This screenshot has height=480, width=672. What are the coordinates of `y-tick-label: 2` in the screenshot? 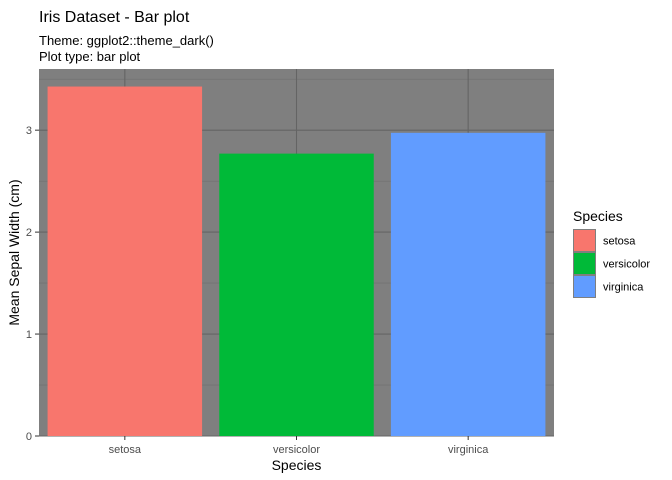 It's located at (29, 233).